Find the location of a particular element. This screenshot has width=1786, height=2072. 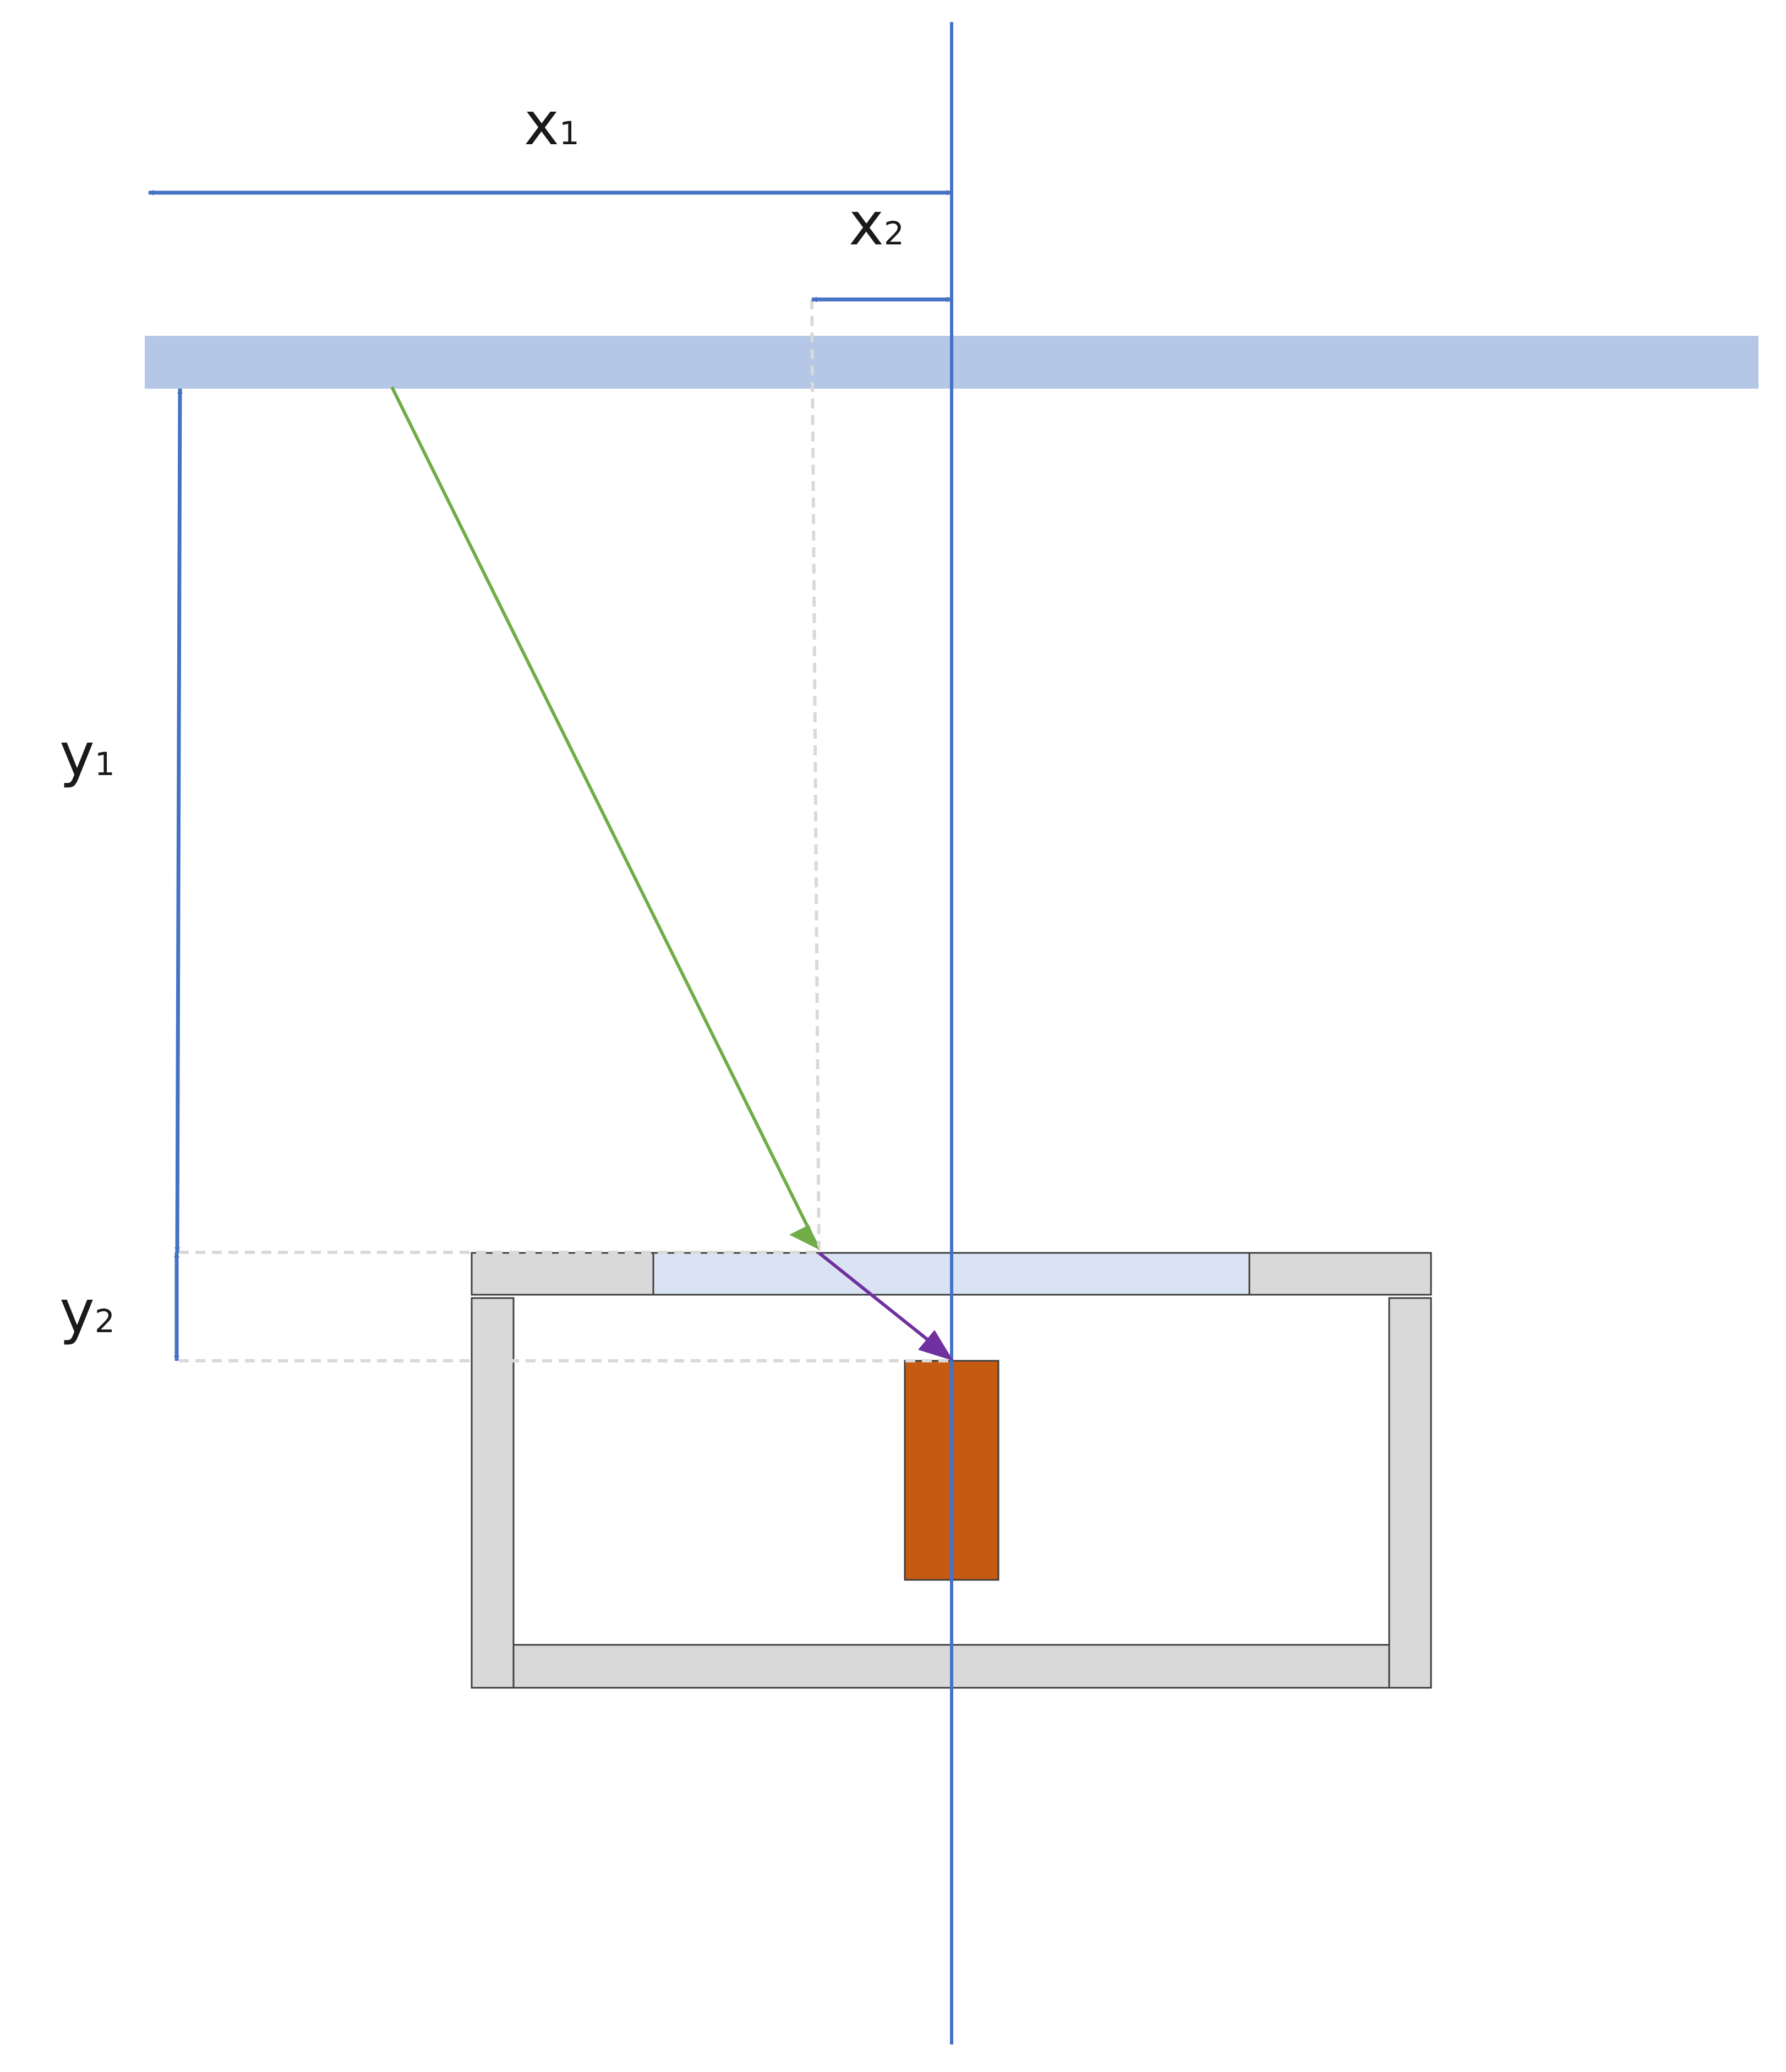

x2-label: x2 is located at coordinates (877, 224).